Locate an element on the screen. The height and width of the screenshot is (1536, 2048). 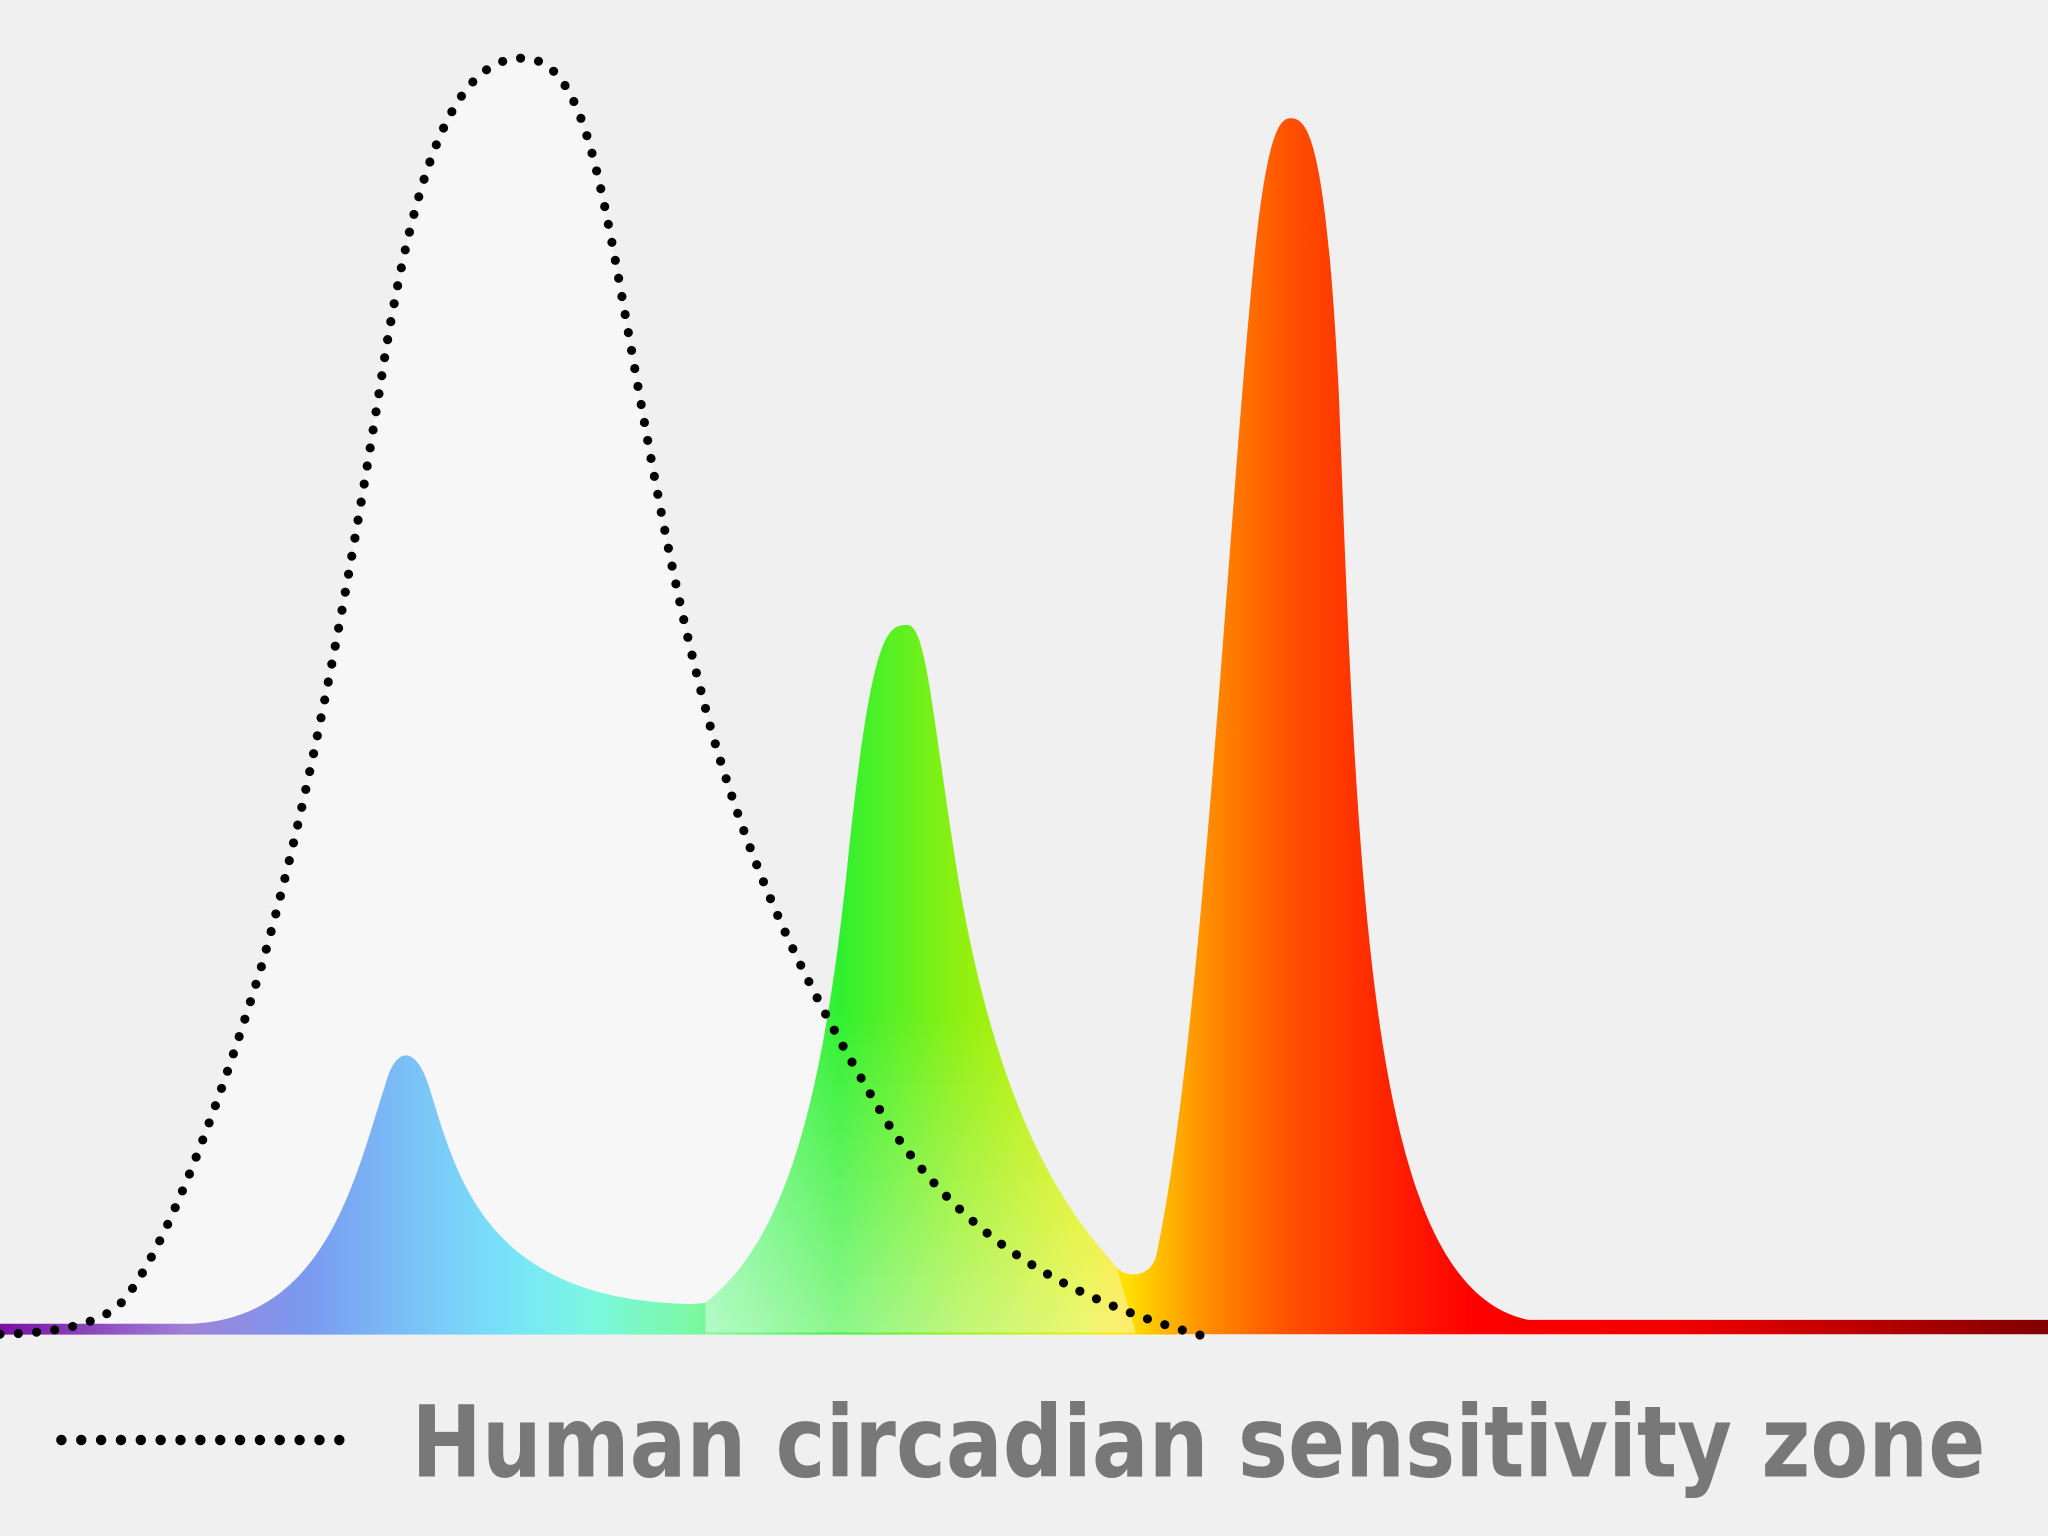
legend: Human circadian sensitivity zone is located at coordinates (1020, 1443).